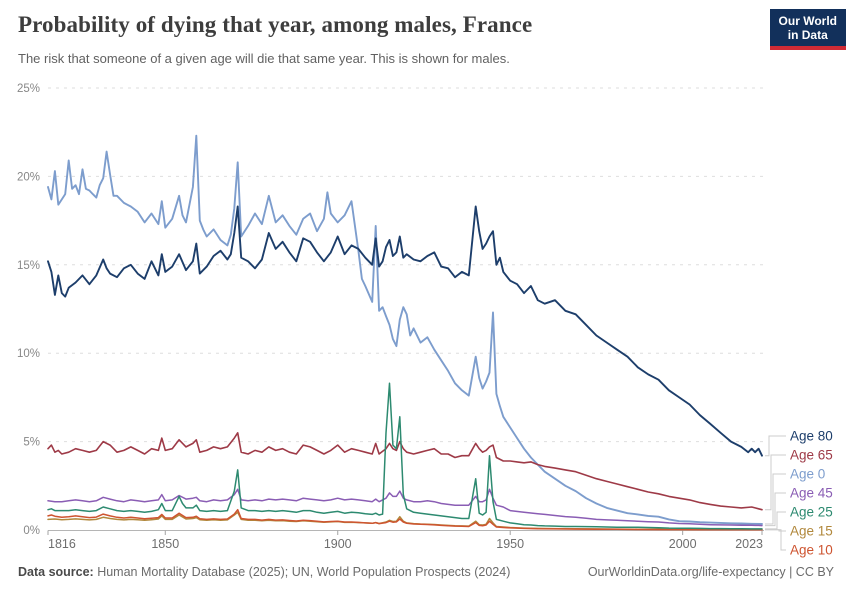 The height and width of the screenshot is (600, 850). Describe the element at coordinates (28, 177) in the screenshot. I see `y-axis-label-20%: 20%` at that location.